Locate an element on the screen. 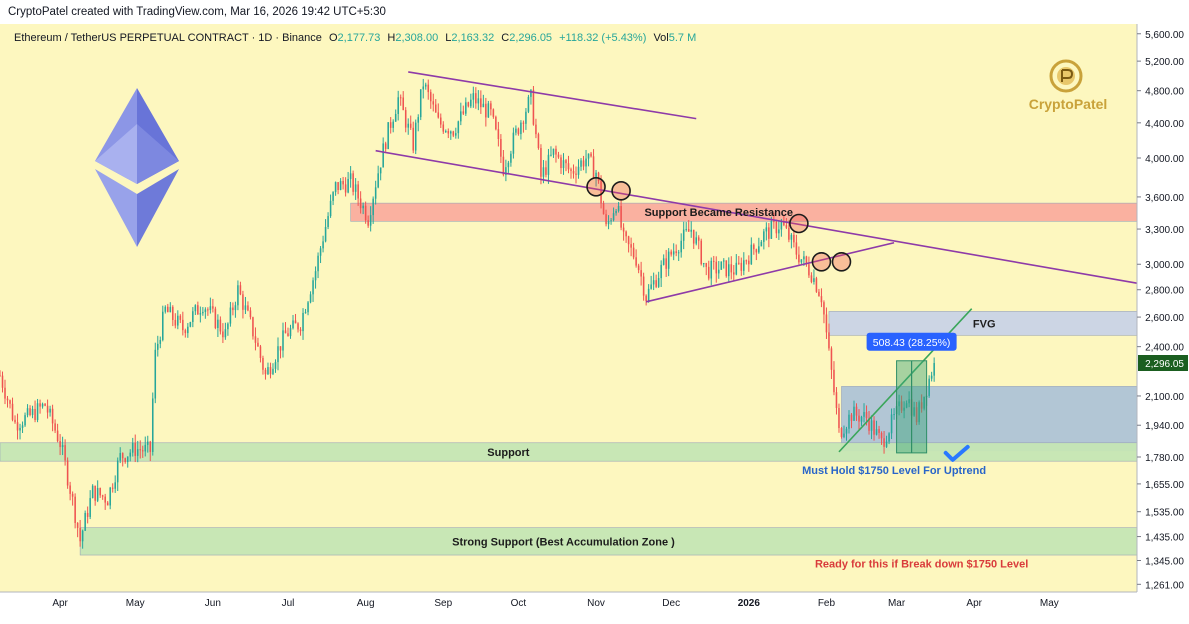  close-label: C is located at coordinates (505, 38).